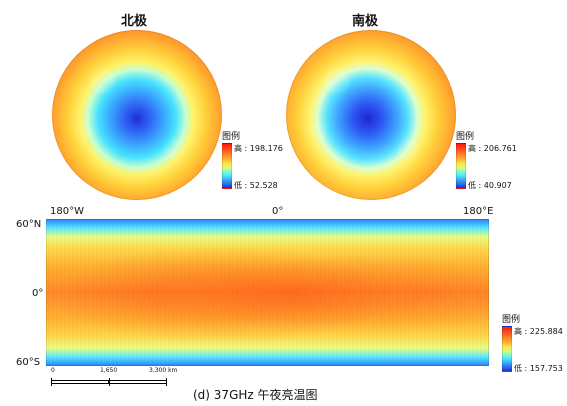 The width and height of the screenshot is (567, 406). I want to click on north-legend-title: 图例, so click(231, 137).